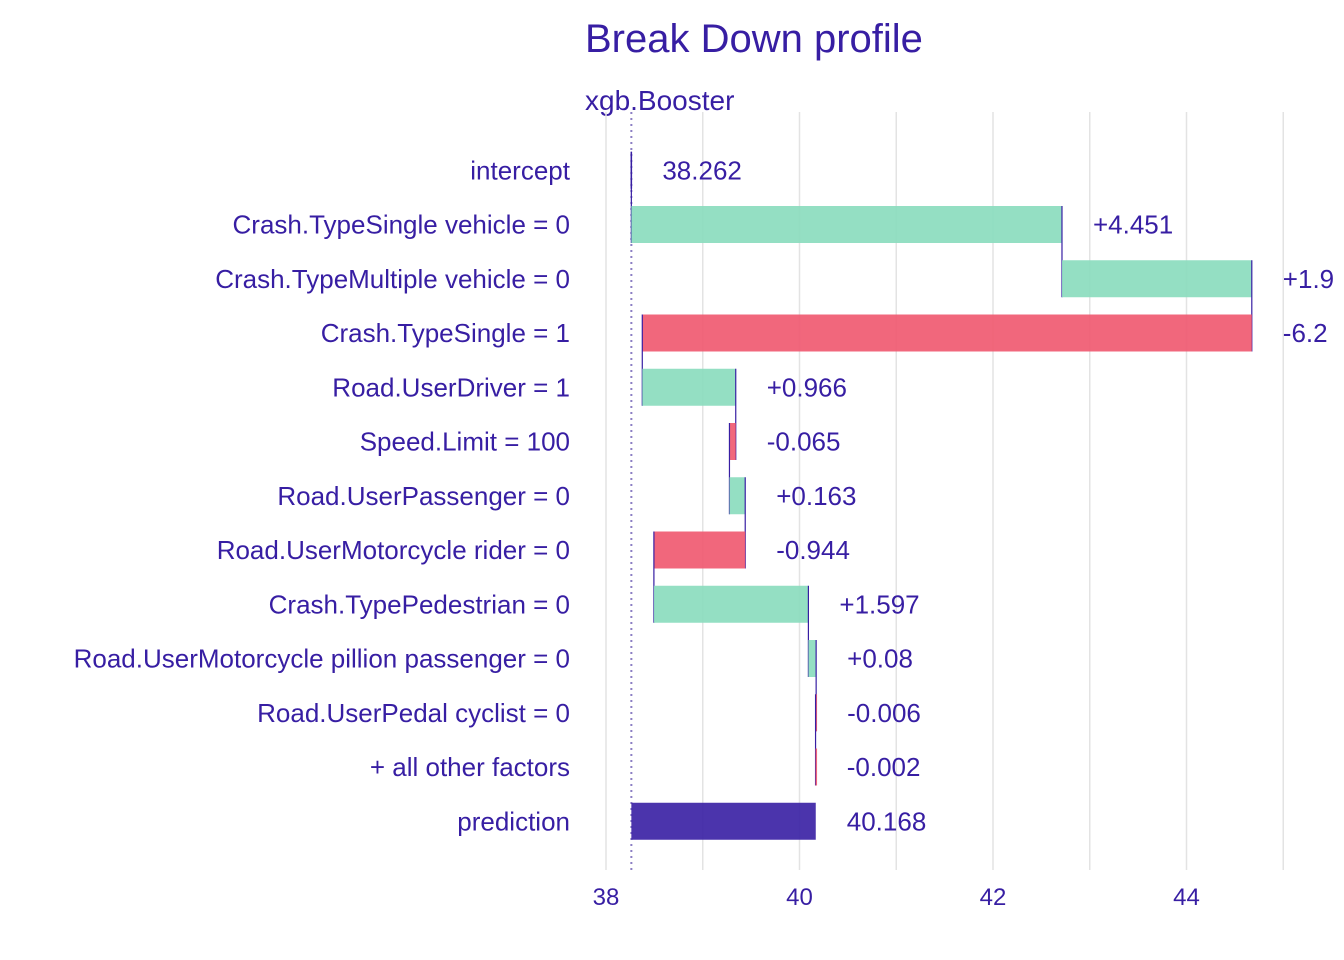 The image size is (1344, 960). I want to click on value-label: -0.944, so click(813, 550).